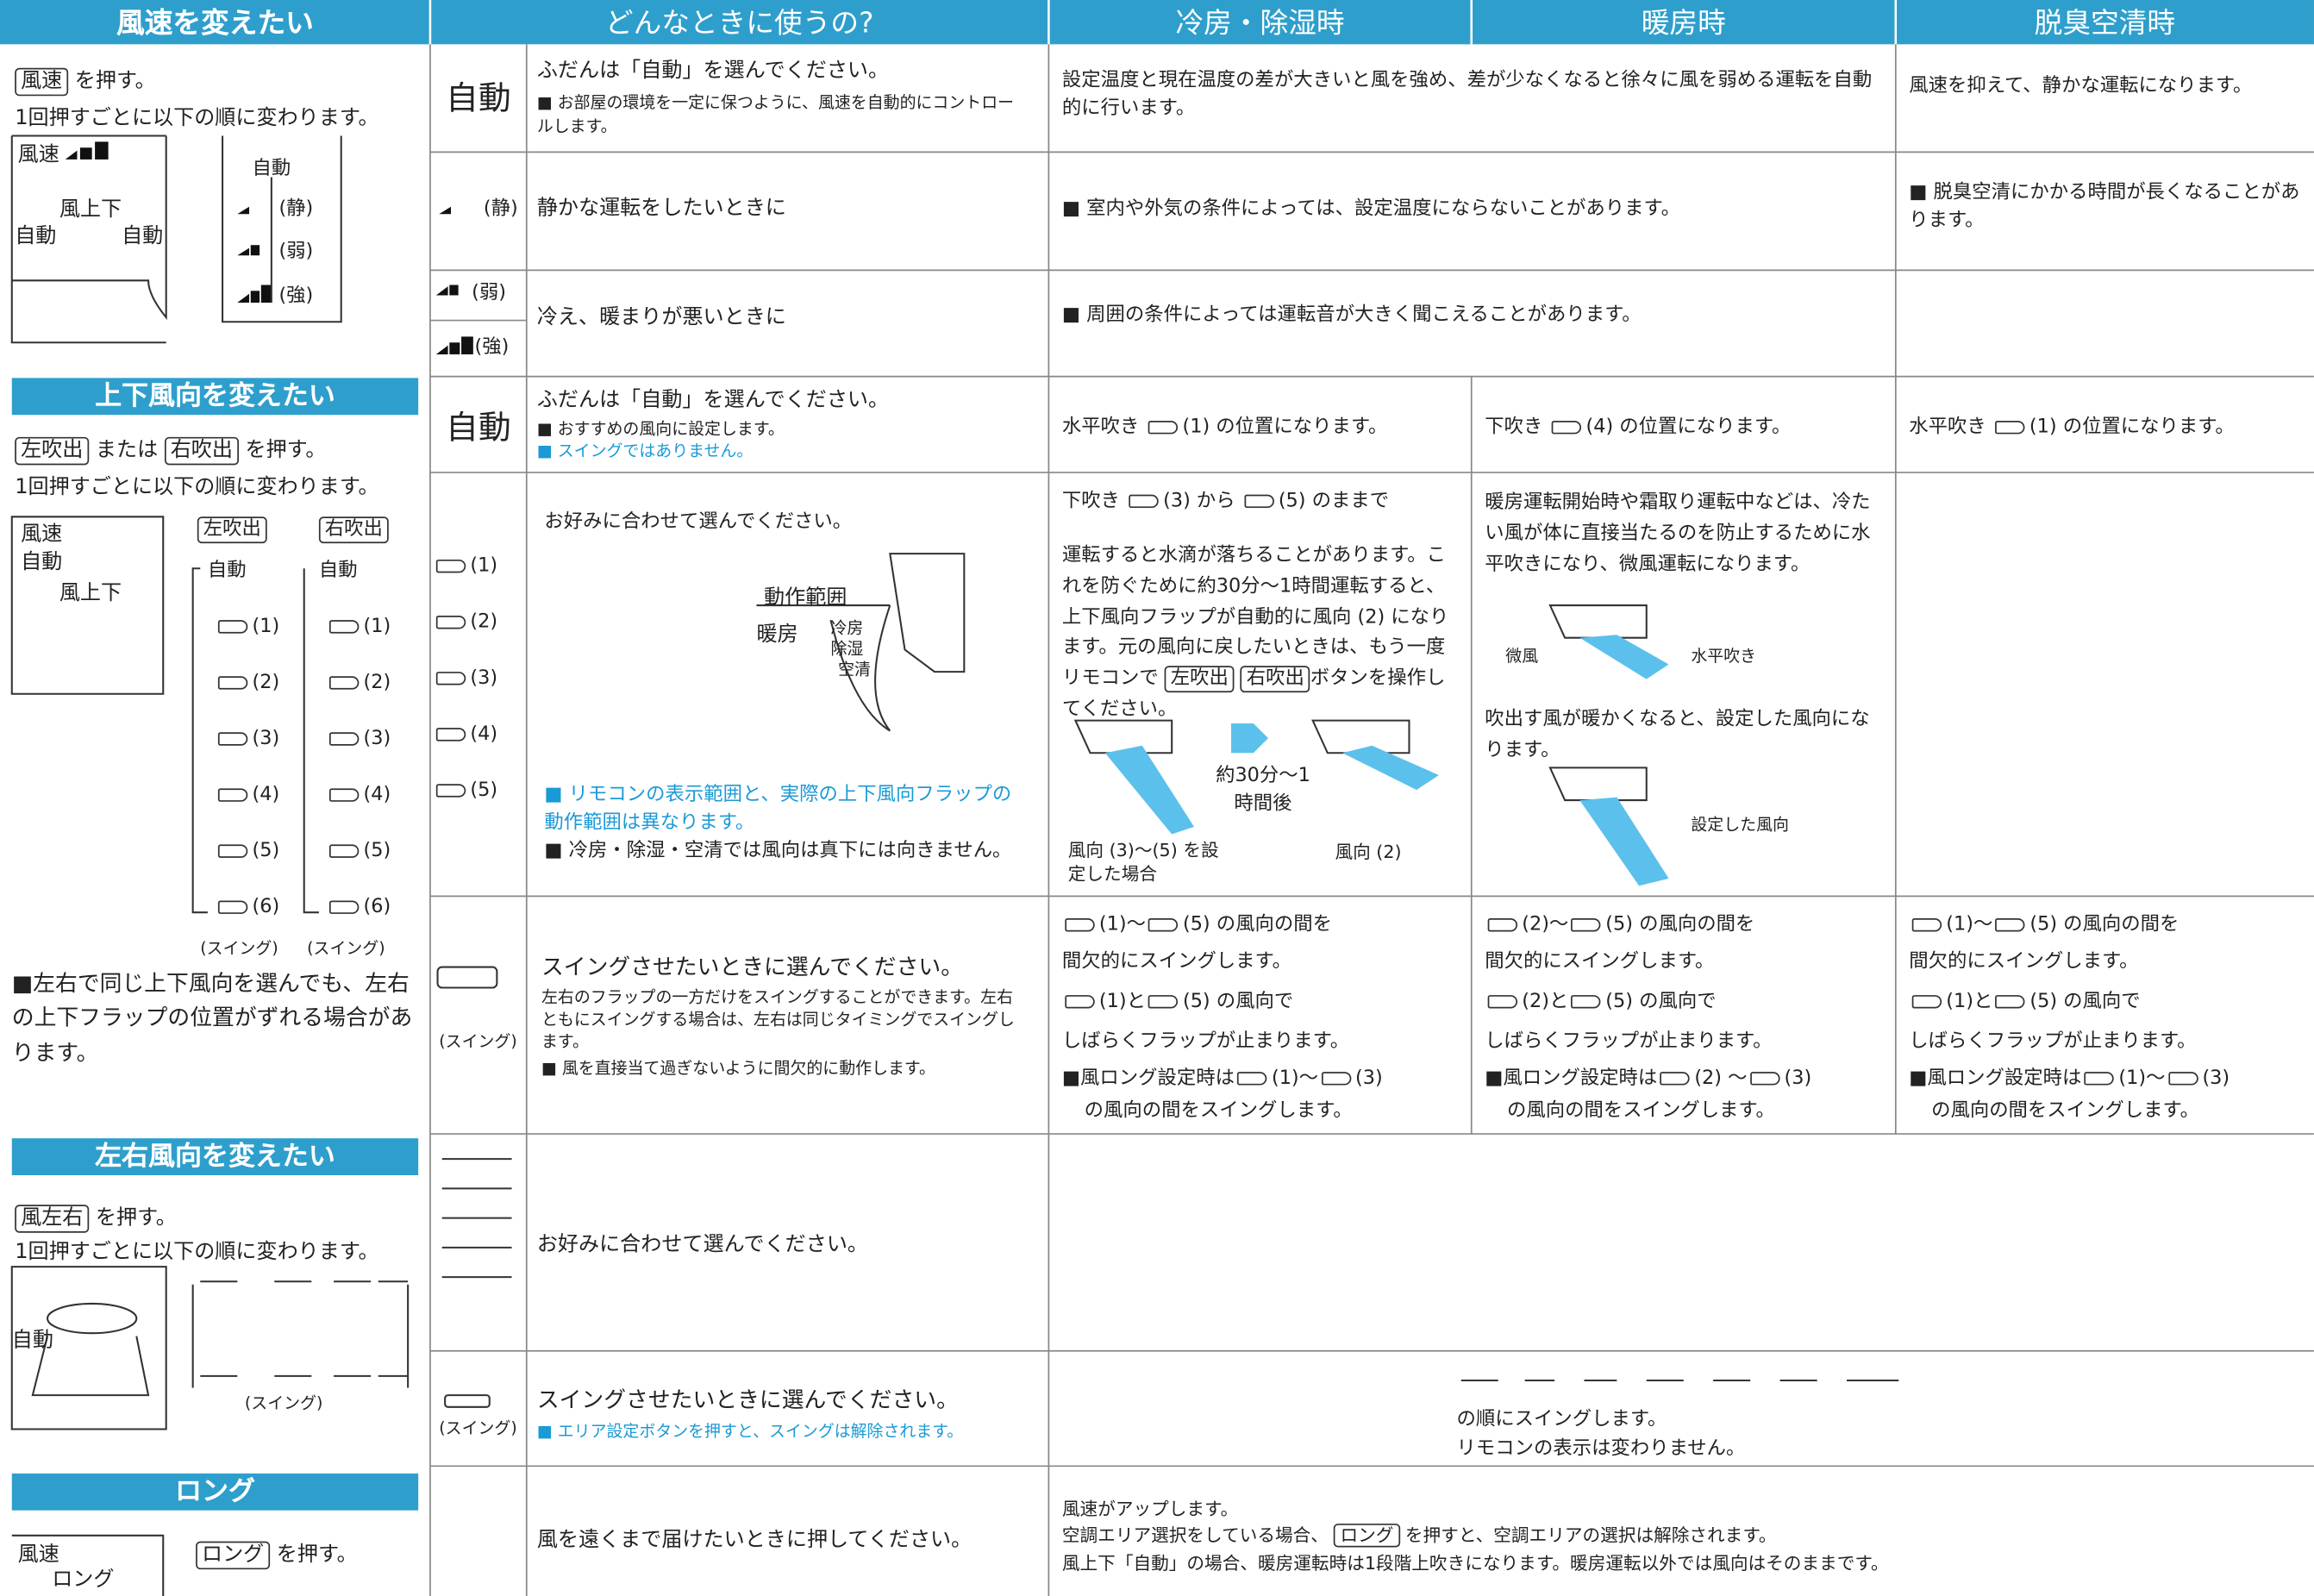 Image resolution: width=2314 pixels, height=1596 pixels. I want to click on cell-text: (1)～ (5) の風向の間を, so click(1197, 926).